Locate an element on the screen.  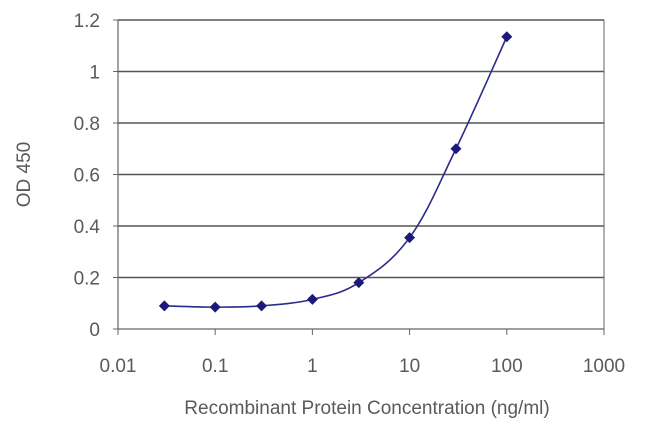
y-tick-label: 0 is located at coordinates (94, 330).